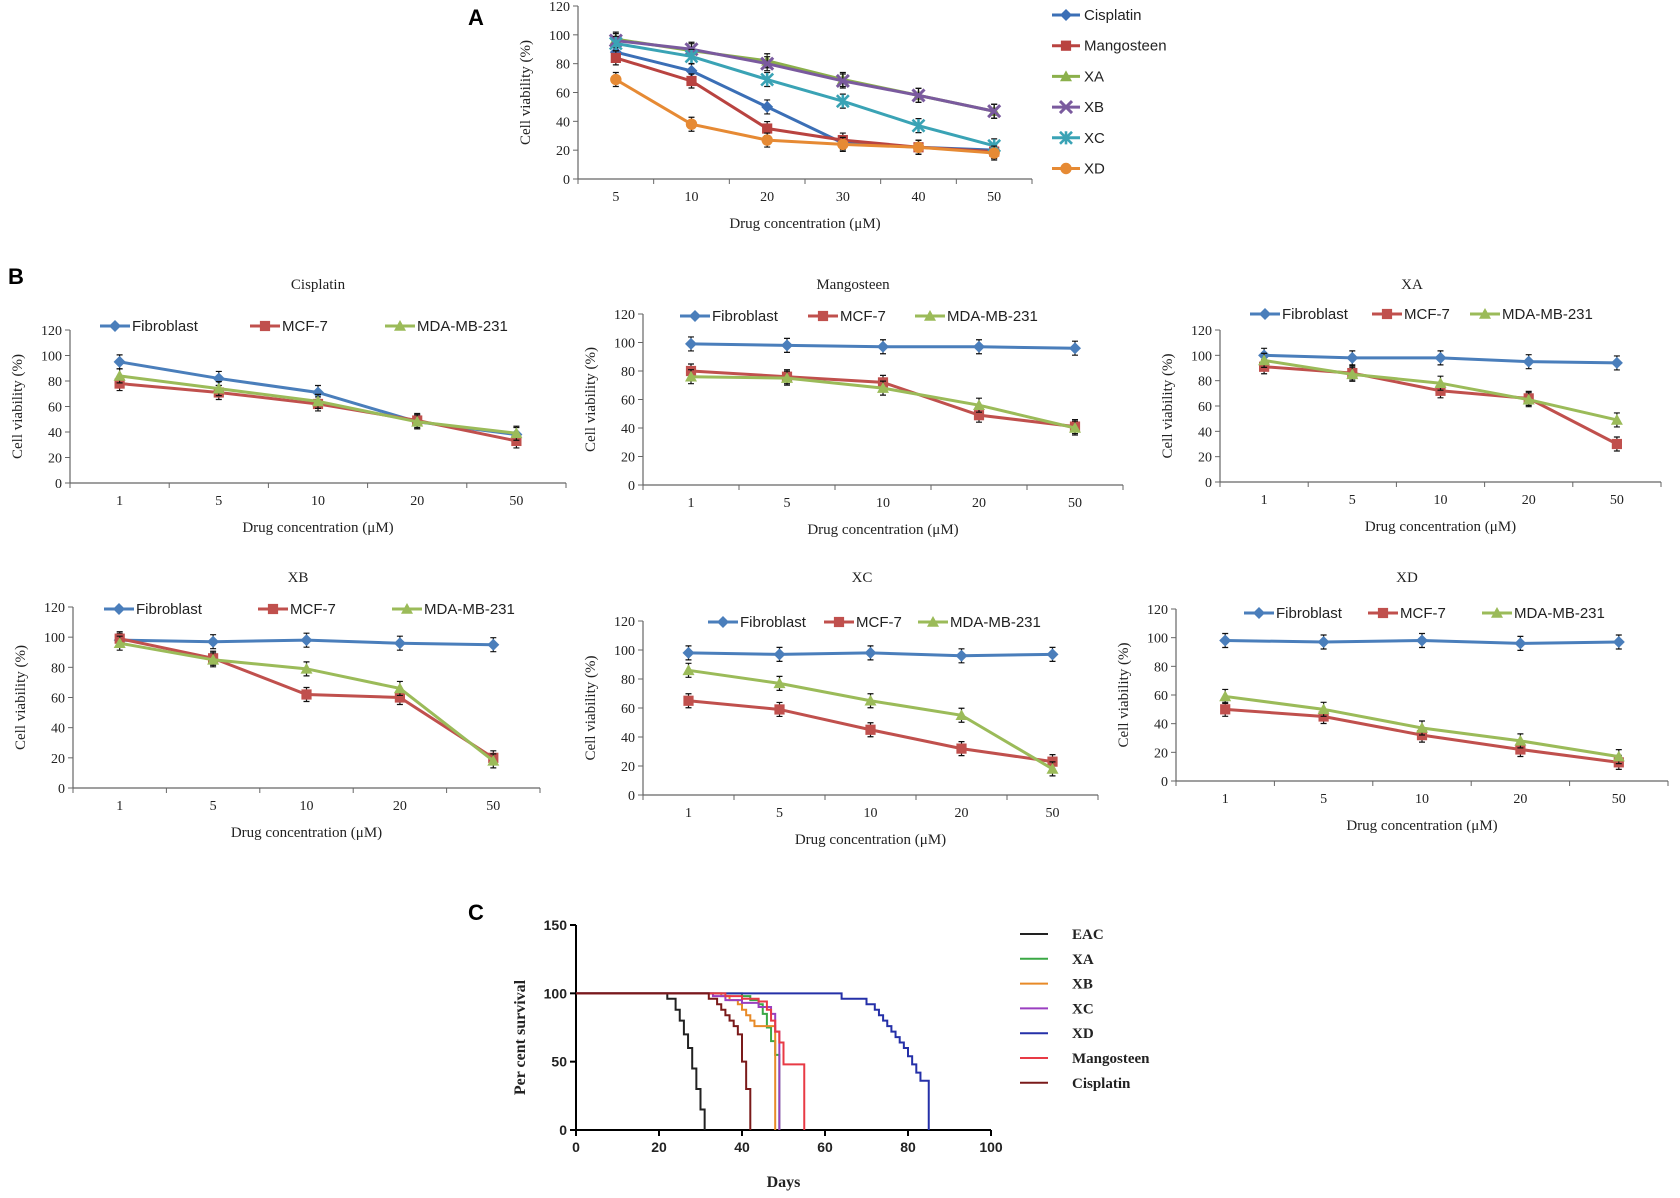  I want to click on legend-label: XD, so click(1083, 1034).